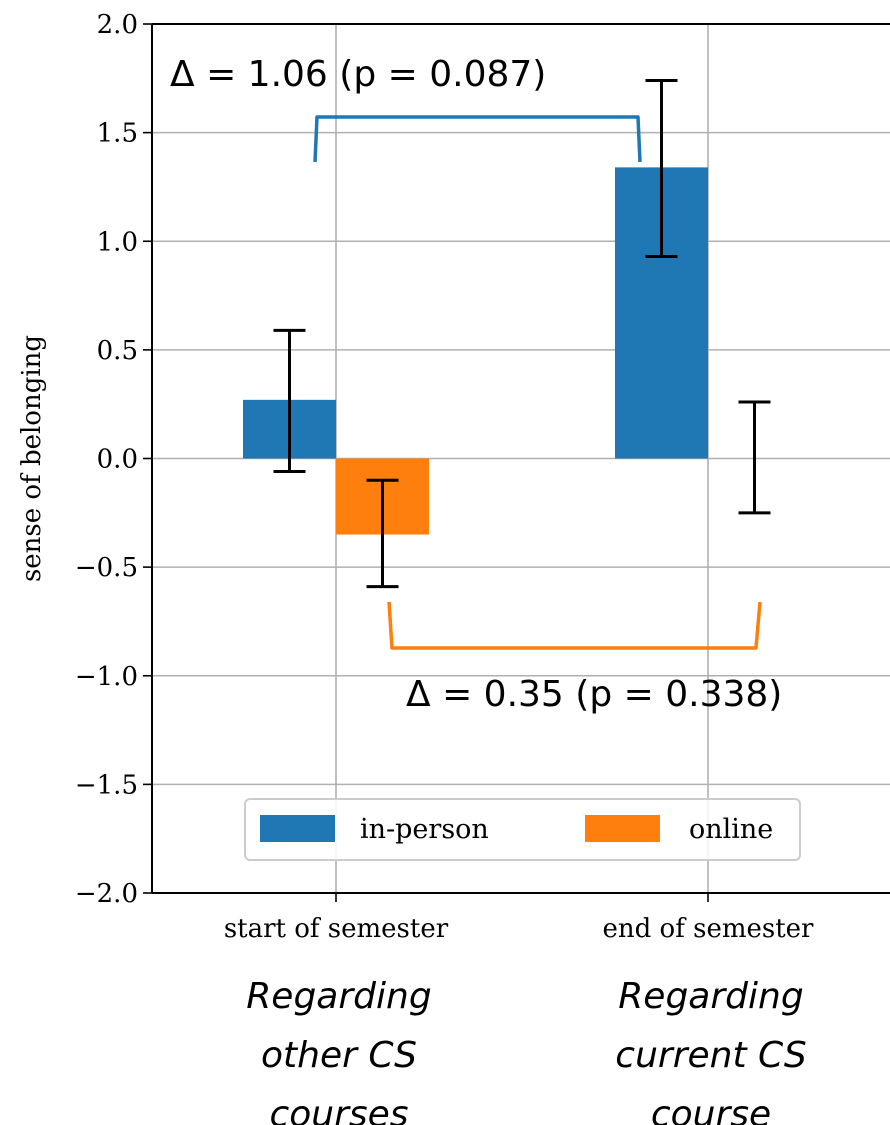 This screenshot has height=1125, width=890. Describe the element at coordinates (336, 929) in the screenshot. I see `x-tick-label: start of semester` at that location.